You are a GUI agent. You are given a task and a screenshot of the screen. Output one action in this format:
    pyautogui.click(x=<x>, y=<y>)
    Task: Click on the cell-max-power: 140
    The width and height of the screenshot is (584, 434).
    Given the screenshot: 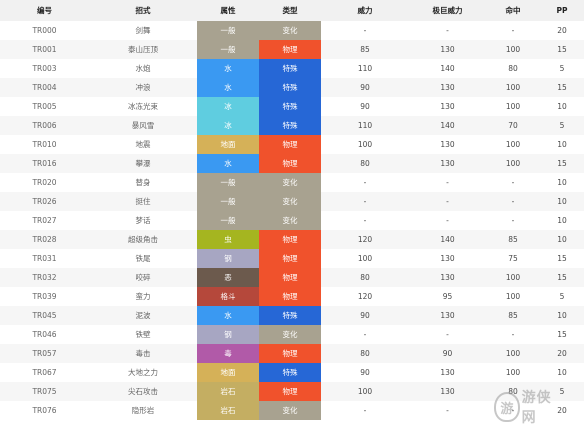 What is the action you would take?
    pyautogui.click(x=447, y=239)
    